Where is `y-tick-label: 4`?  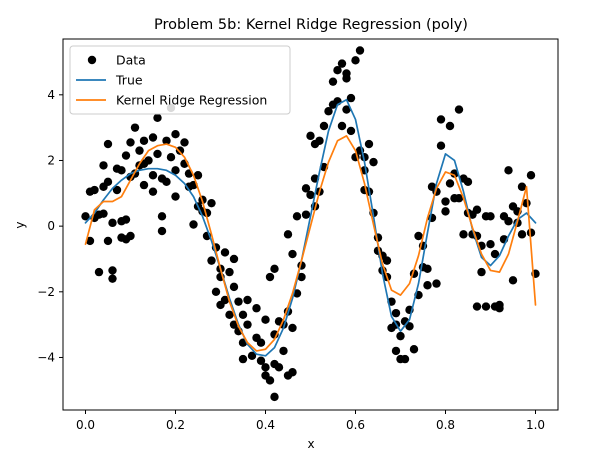 y-tick-label: 4 is located at coordinates (51, 95).